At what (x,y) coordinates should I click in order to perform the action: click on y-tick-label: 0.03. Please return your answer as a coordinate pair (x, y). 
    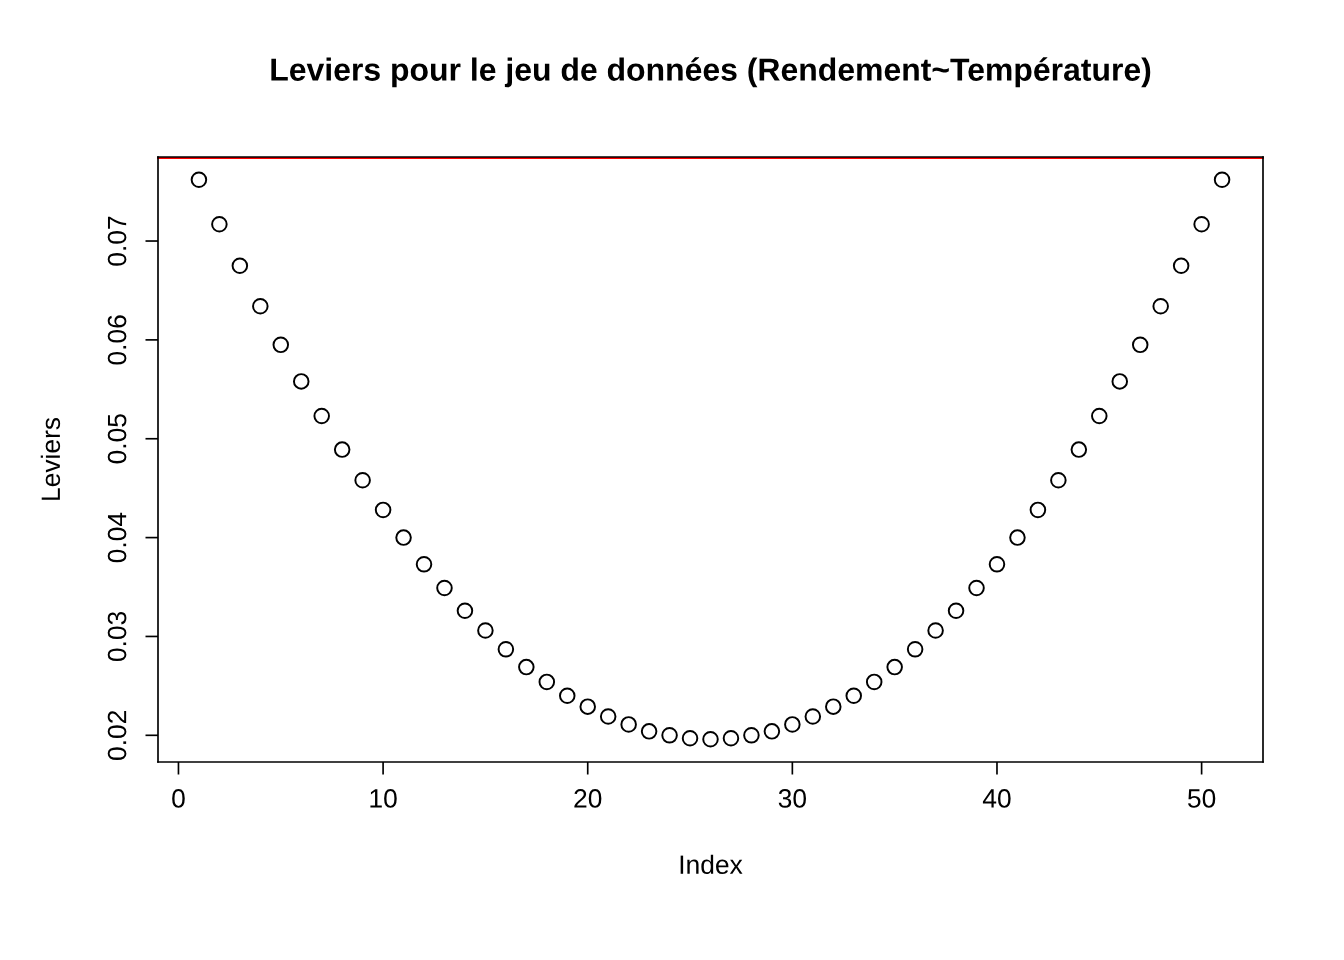
    Looking at the image, I should click on (117, 636).